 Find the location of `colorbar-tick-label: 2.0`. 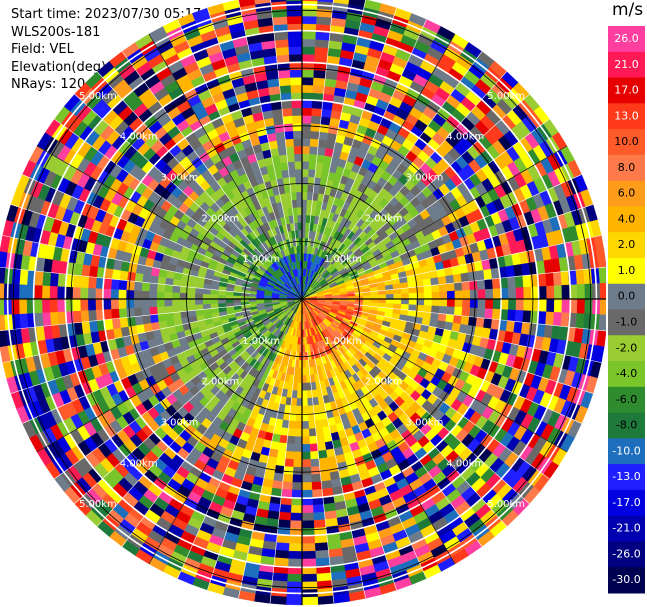

colorbar-tick-label: 2.0 is located at coordinates (627, 244).